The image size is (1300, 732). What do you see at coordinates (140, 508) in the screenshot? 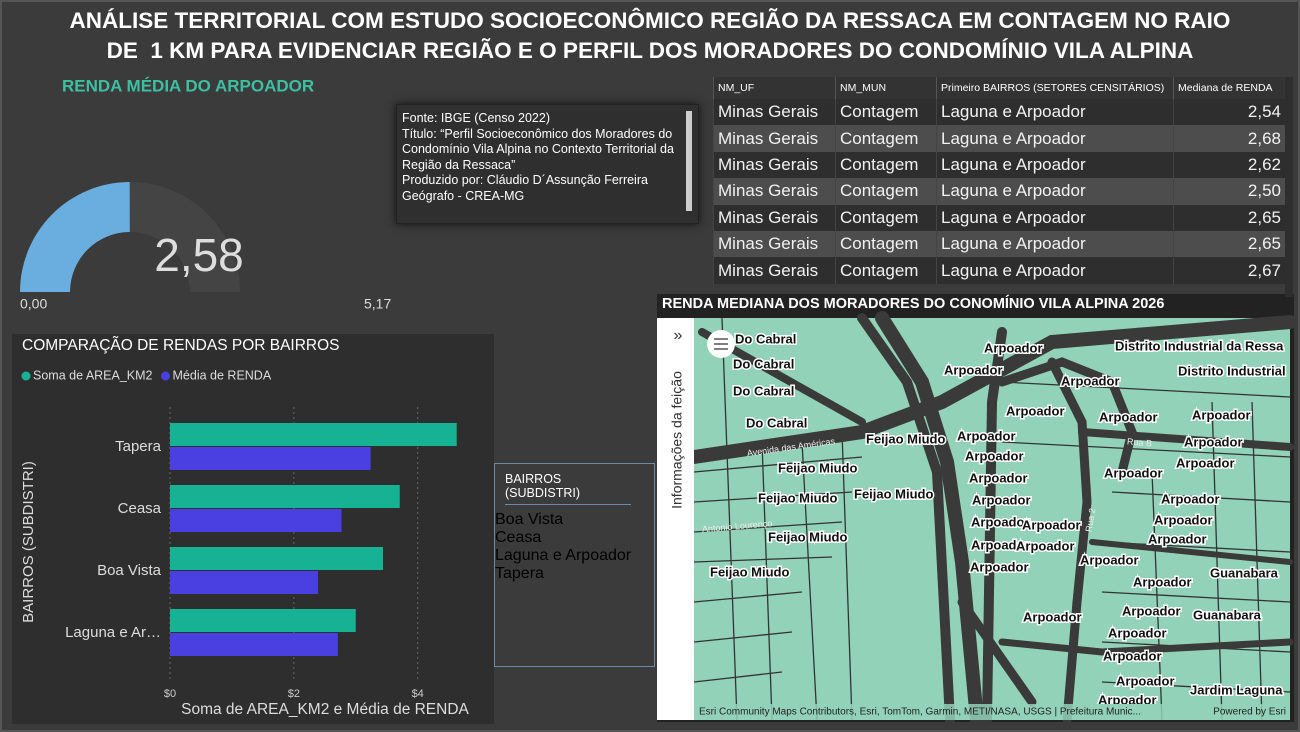
I see `y-tick-label: Ceasa` at bounding box center [140, 508].